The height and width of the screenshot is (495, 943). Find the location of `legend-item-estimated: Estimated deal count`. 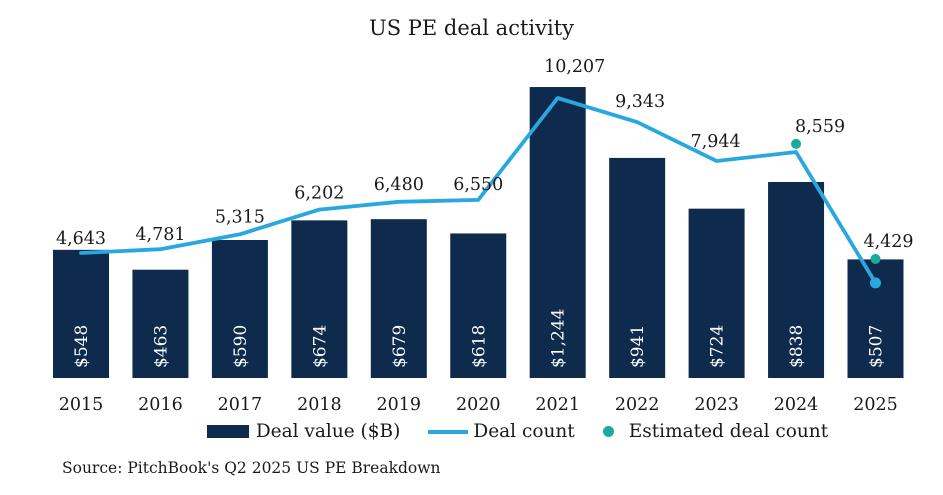

legend-item-estimated: Estimated deal count is located at coordinates (715, 431).